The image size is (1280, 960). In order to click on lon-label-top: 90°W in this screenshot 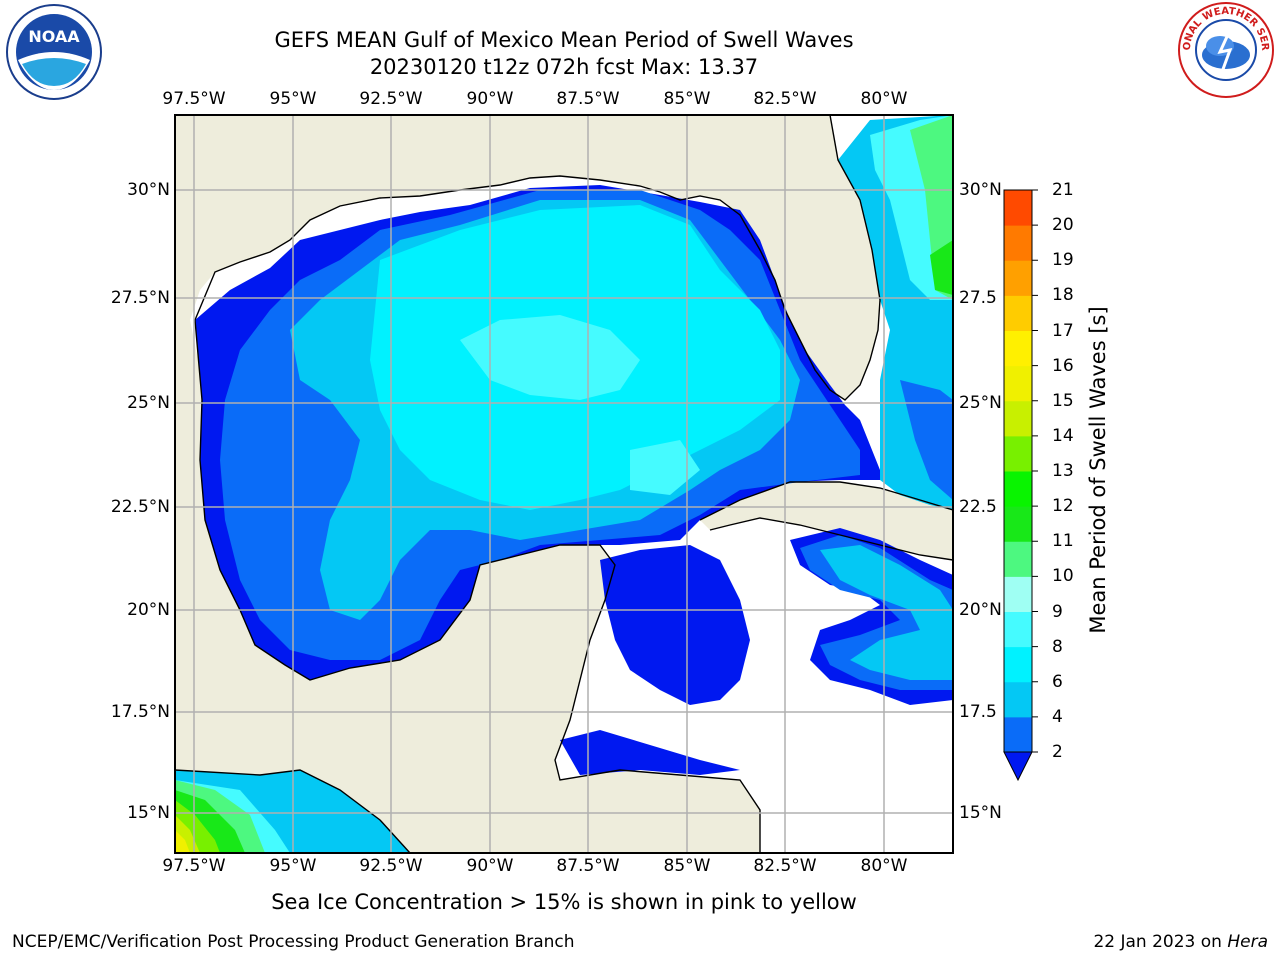, I will do `click(490, 99)`.